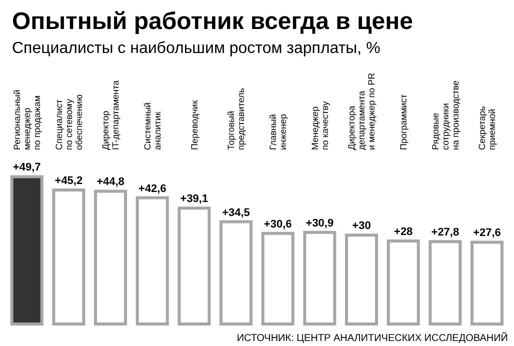 The width and height of the screenshot is (514, 346). What do you see at coordinates (372, 338) in the screenshot?
I see `text: ИСТОЧНИК: ЦЕНТР АНАЛИТИЧЕСКИХ ИССЛЕДОВАНИЙ` at bounding box center [372, 338].